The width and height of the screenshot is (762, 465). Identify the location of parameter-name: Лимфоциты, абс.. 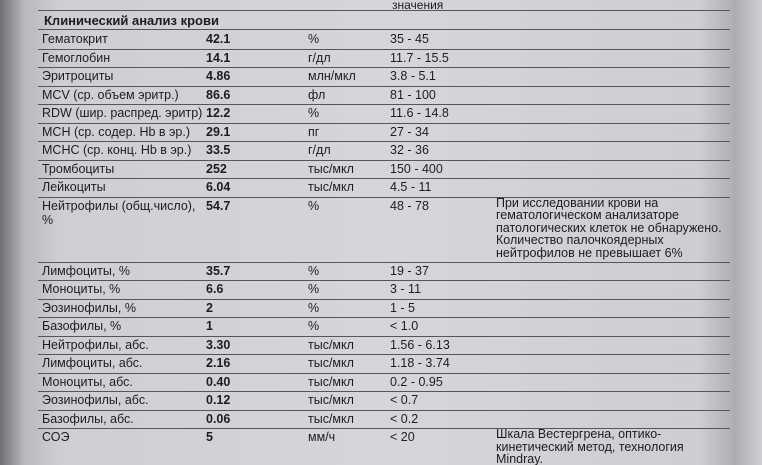
(92, 363).